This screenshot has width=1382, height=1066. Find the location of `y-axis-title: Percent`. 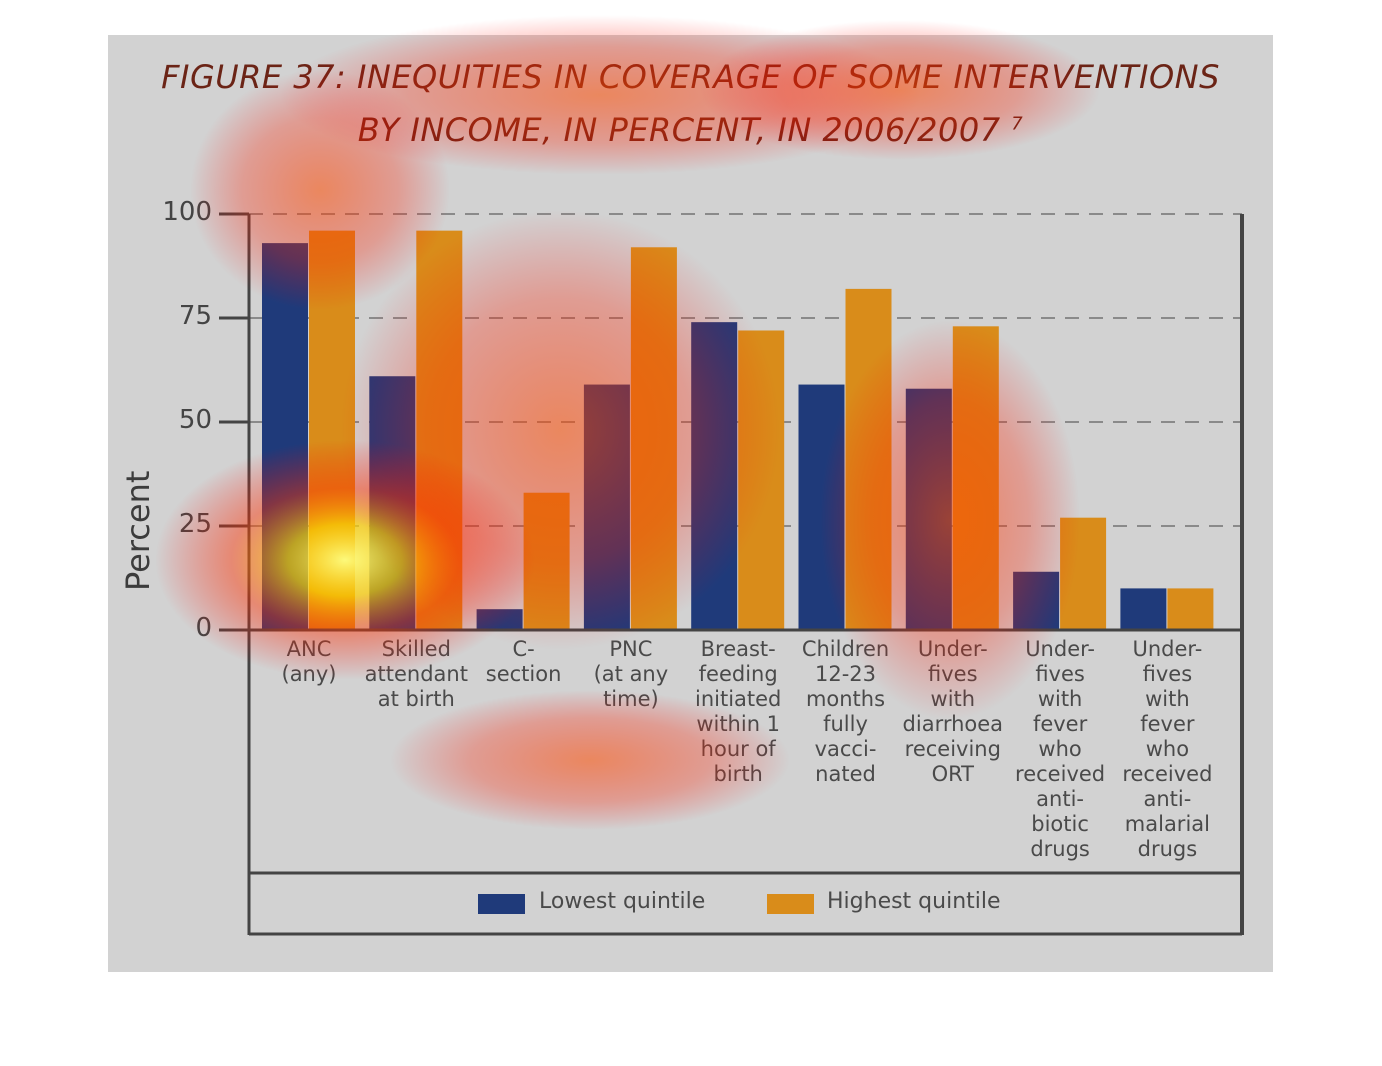

y-axis-title: Percent is located at coordinates (138, 530).